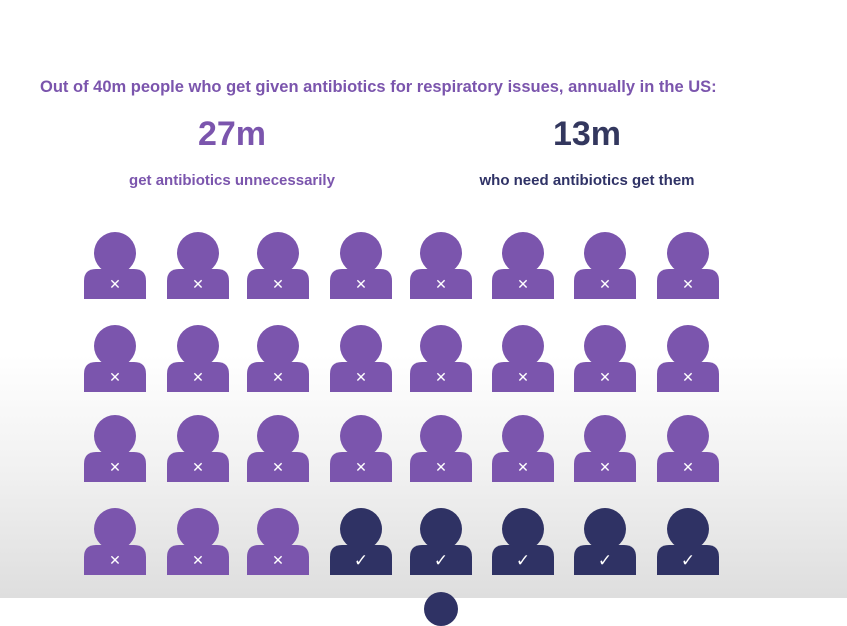 Image resolution: width=847 pixels, height=626 pixels. Describe the element at coordinates (587, 180) in the screenshot. I see `stat-necessary-caption: who need antibiotics get them` at that location.